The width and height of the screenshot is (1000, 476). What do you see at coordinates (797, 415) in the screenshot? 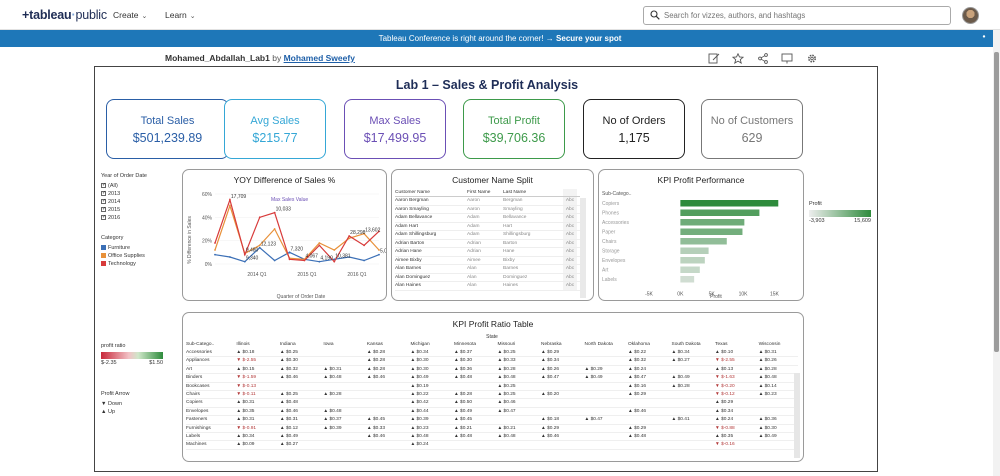
I see `ratio-table-scrollbar` at bounding box center [797, 415].